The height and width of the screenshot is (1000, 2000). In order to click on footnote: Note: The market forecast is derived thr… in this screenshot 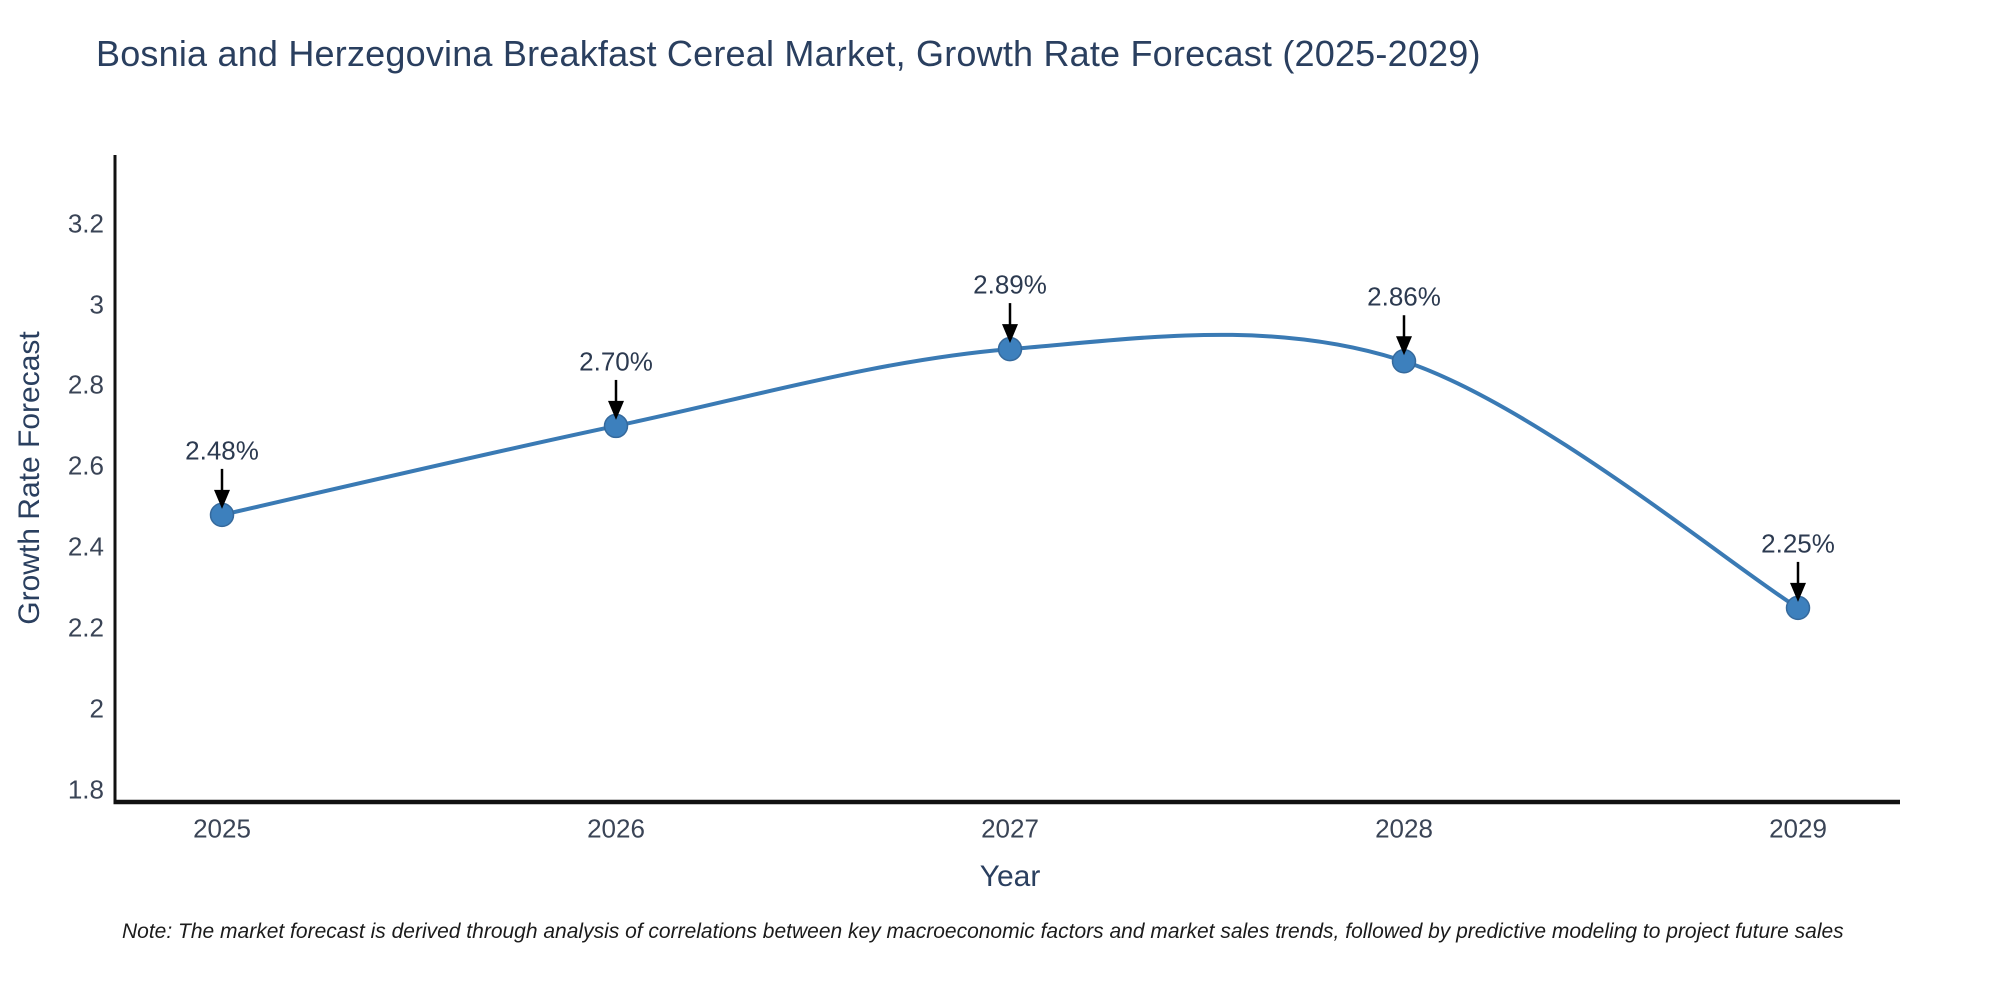, I will do `click(983, 931)`.